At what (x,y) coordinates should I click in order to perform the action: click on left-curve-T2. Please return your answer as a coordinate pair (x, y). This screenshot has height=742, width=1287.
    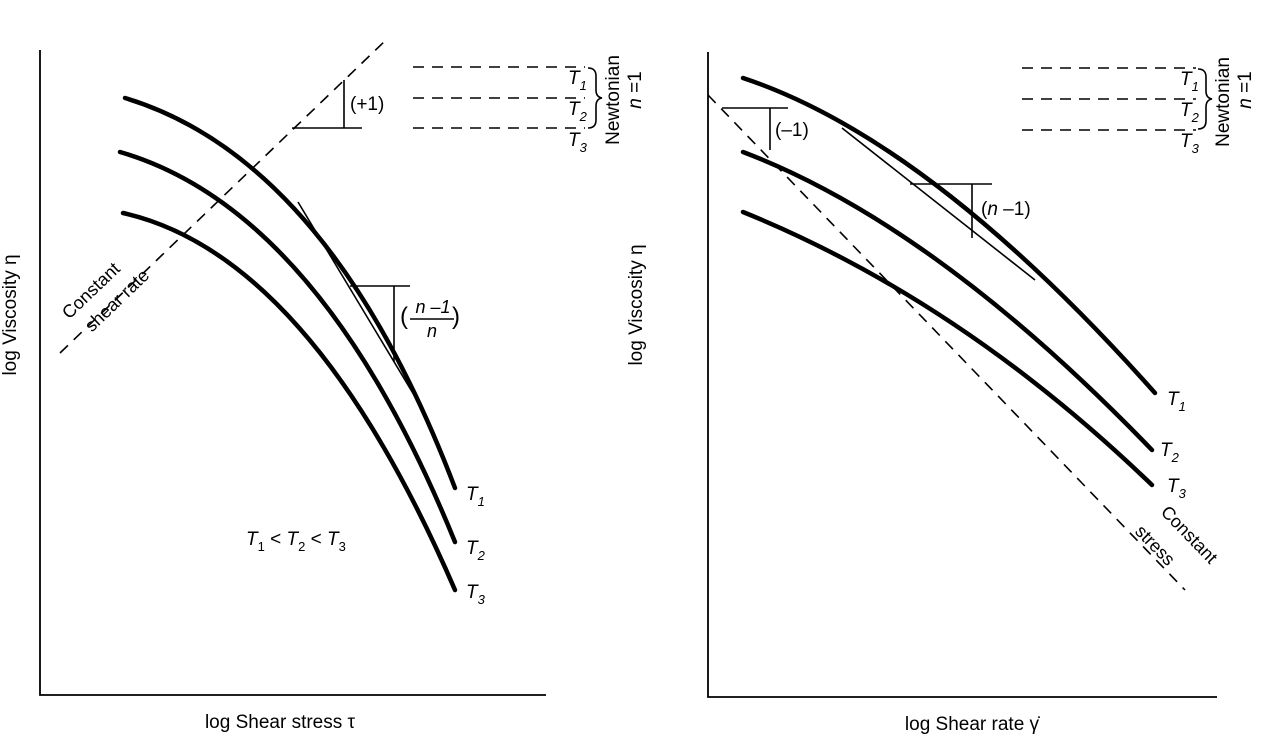
    Looking at the image, I should click on (287, 347).